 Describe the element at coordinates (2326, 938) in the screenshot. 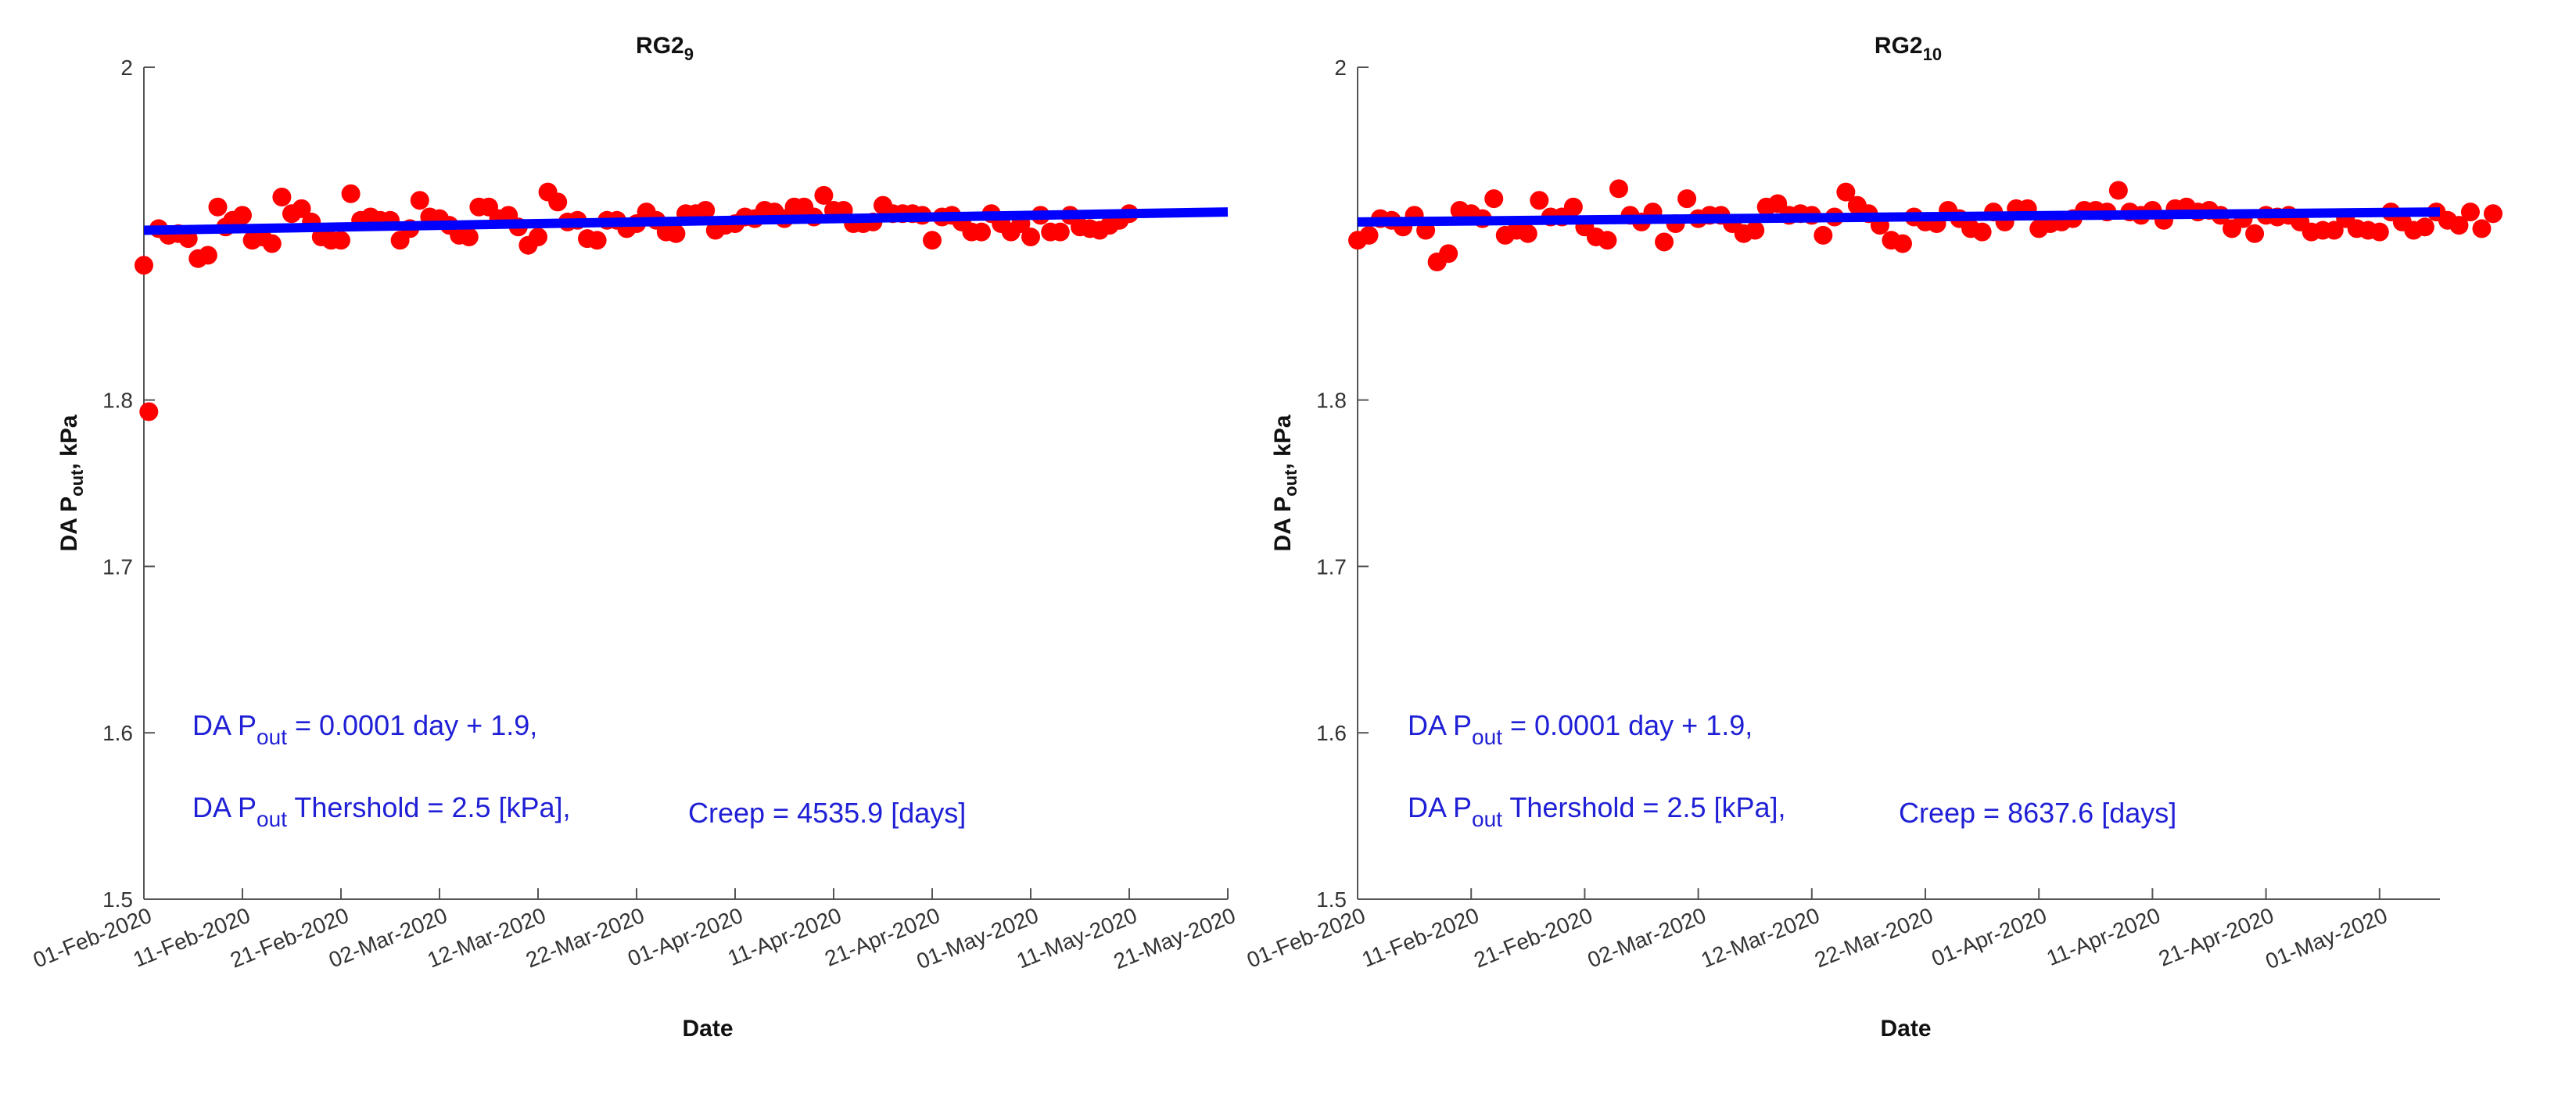

I see `x-tick-label: 01-May-2020` at that location.